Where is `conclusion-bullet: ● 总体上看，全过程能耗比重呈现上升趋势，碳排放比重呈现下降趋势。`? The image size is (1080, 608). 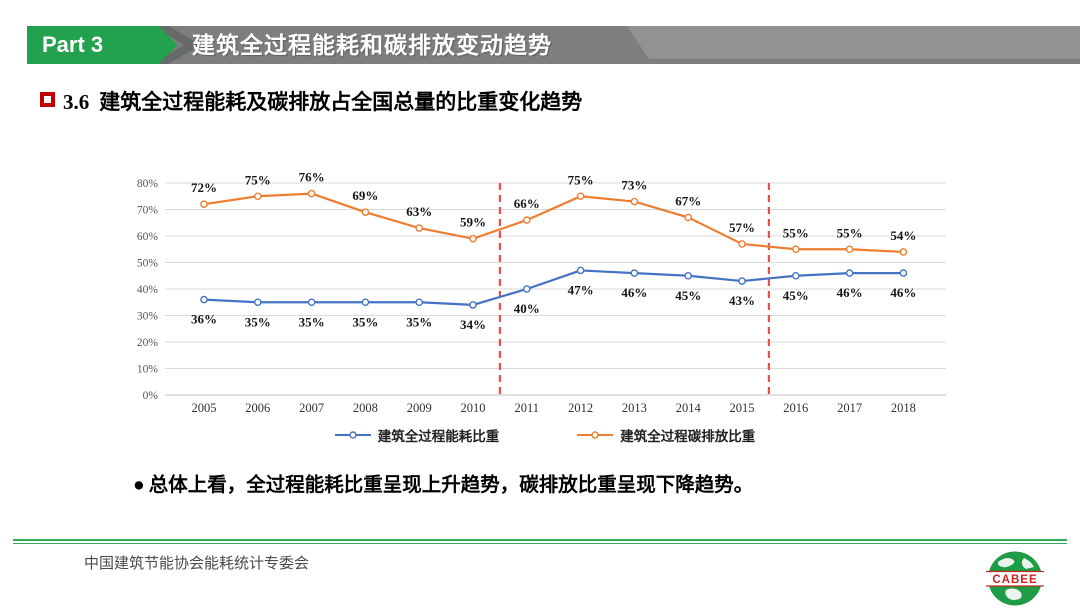 conclusion-bullet: ● 总体上看，全过程能耗比重呈现上升趋势，碳排放比重呈现下降趋势。 is located at coordinates (443, 482).